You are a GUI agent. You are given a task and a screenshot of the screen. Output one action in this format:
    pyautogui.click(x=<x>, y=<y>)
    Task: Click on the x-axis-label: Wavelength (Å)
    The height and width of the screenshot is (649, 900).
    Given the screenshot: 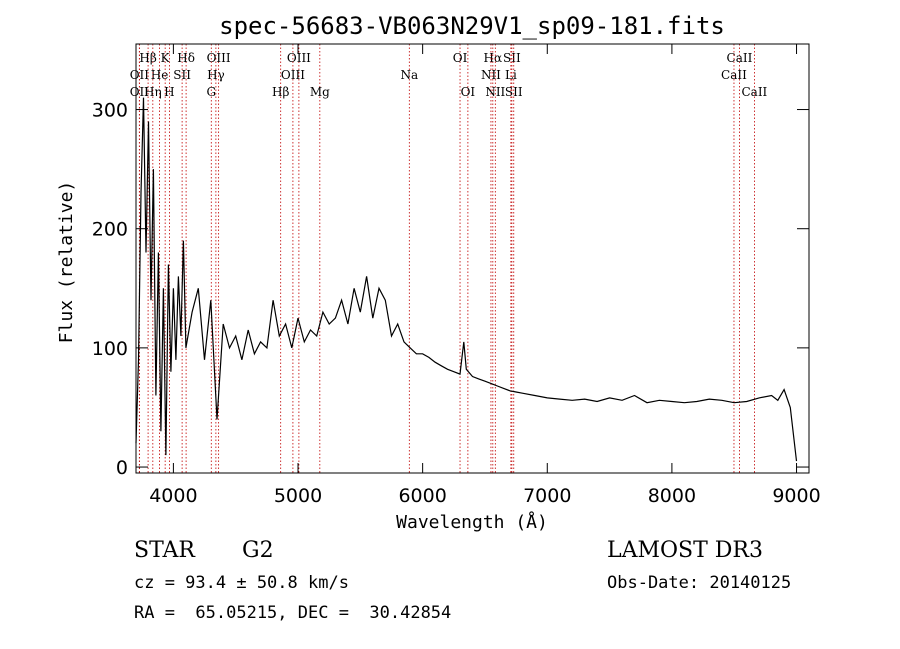 What is the action you would take?
    pyautogui.click(x=472, y=522)
    